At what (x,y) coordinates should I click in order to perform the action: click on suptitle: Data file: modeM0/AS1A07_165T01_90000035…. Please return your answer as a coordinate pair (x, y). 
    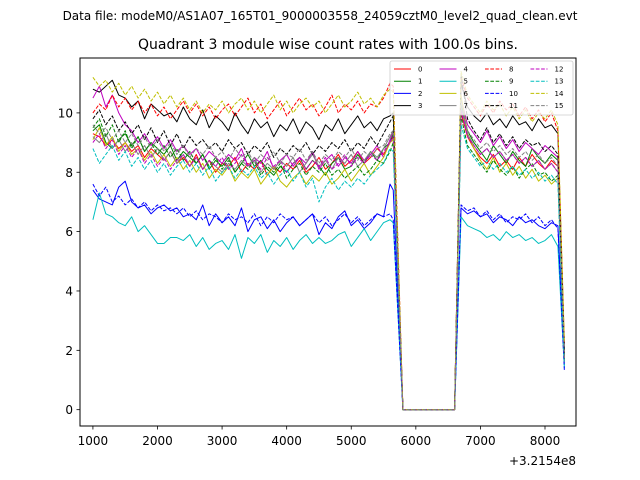
    Looking at the image, I should click on (320, 16).